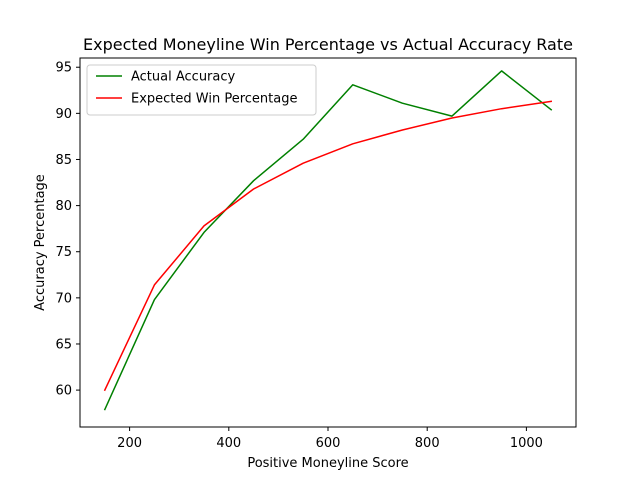 This screenshot has width=640, height=480. What do you see at coordinates (63, 298) in the screenshot?
I see `y-tick-label: 70` at bounding box center [63, 298].